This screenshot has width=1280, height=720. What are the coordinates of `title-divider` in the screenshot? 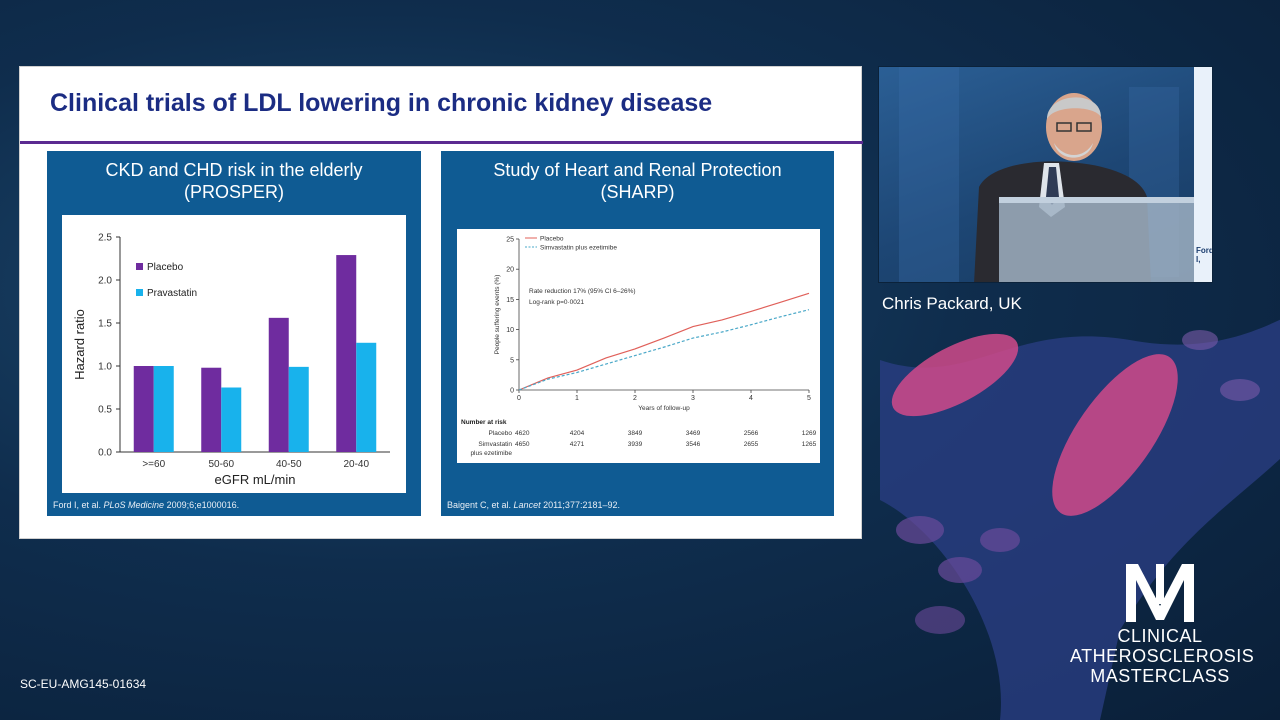 It's located at (441, 142).